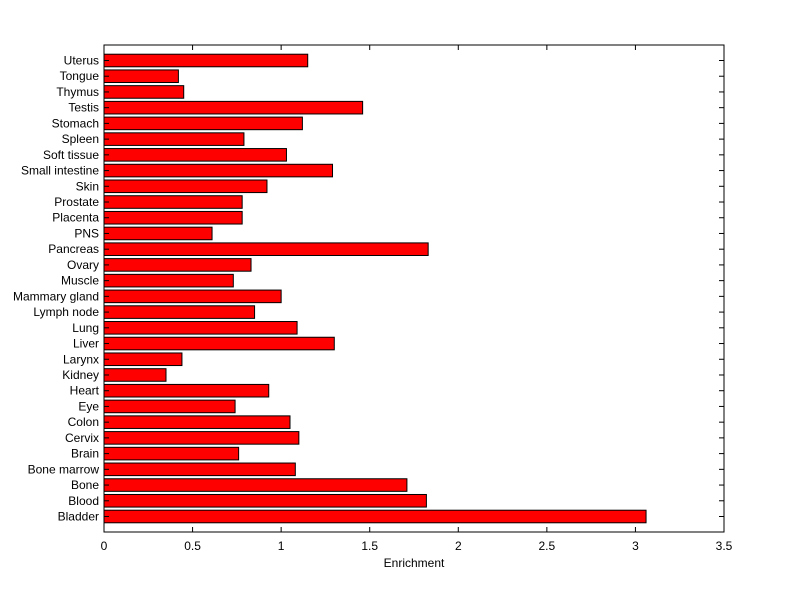 This screenshot has height=599, width=800. Describe the element at coordinates (75, 218) in the screenshot. I see `category-label-placenta: Placenta` at that location.